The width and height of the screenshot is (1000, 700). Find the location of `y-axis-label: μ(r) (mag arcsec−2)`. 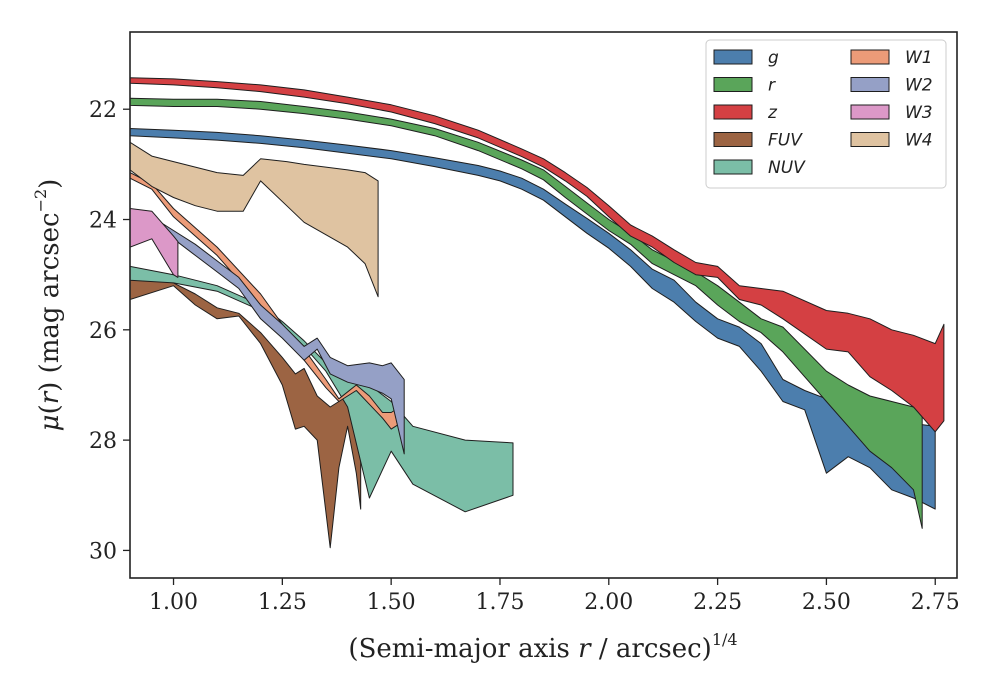

y-axis-label: μ(r) (mag arcsec−2) is located at coordinates (48, 305).